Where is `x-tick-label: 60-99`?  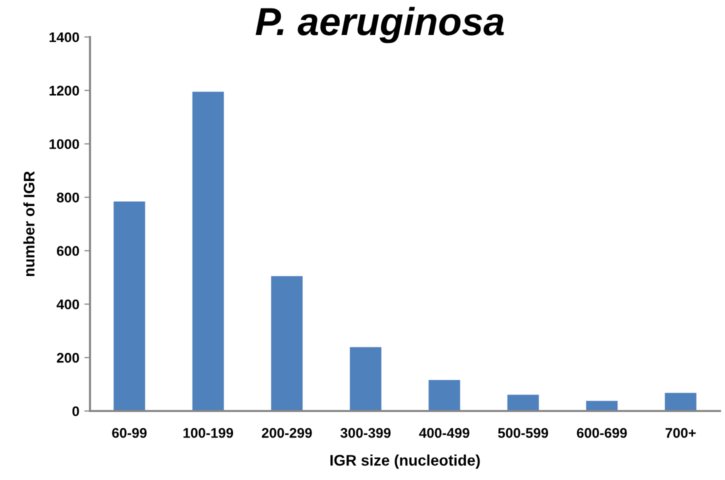 x-tick-label: 60-99 is located at coordinates (129, 433).